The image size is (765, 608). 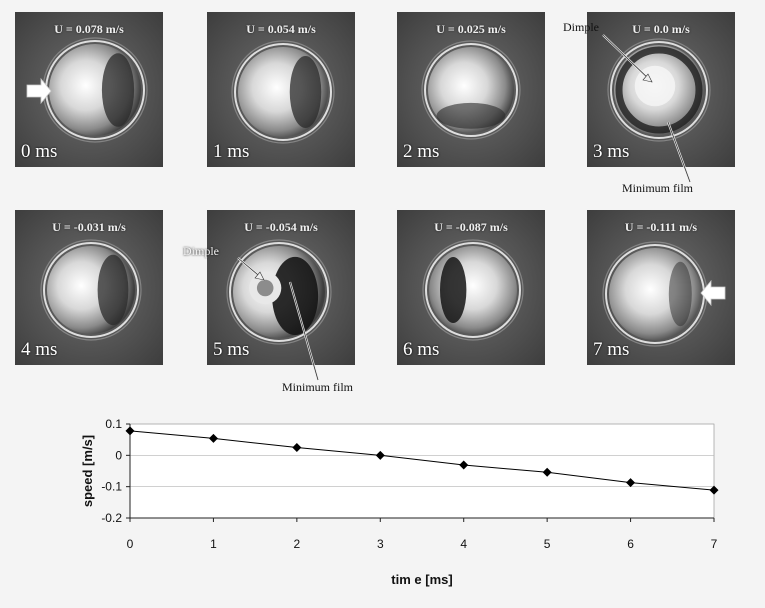 I want to click on velocity-label: U = 0.054 m/s, so click(x=281, y=29).